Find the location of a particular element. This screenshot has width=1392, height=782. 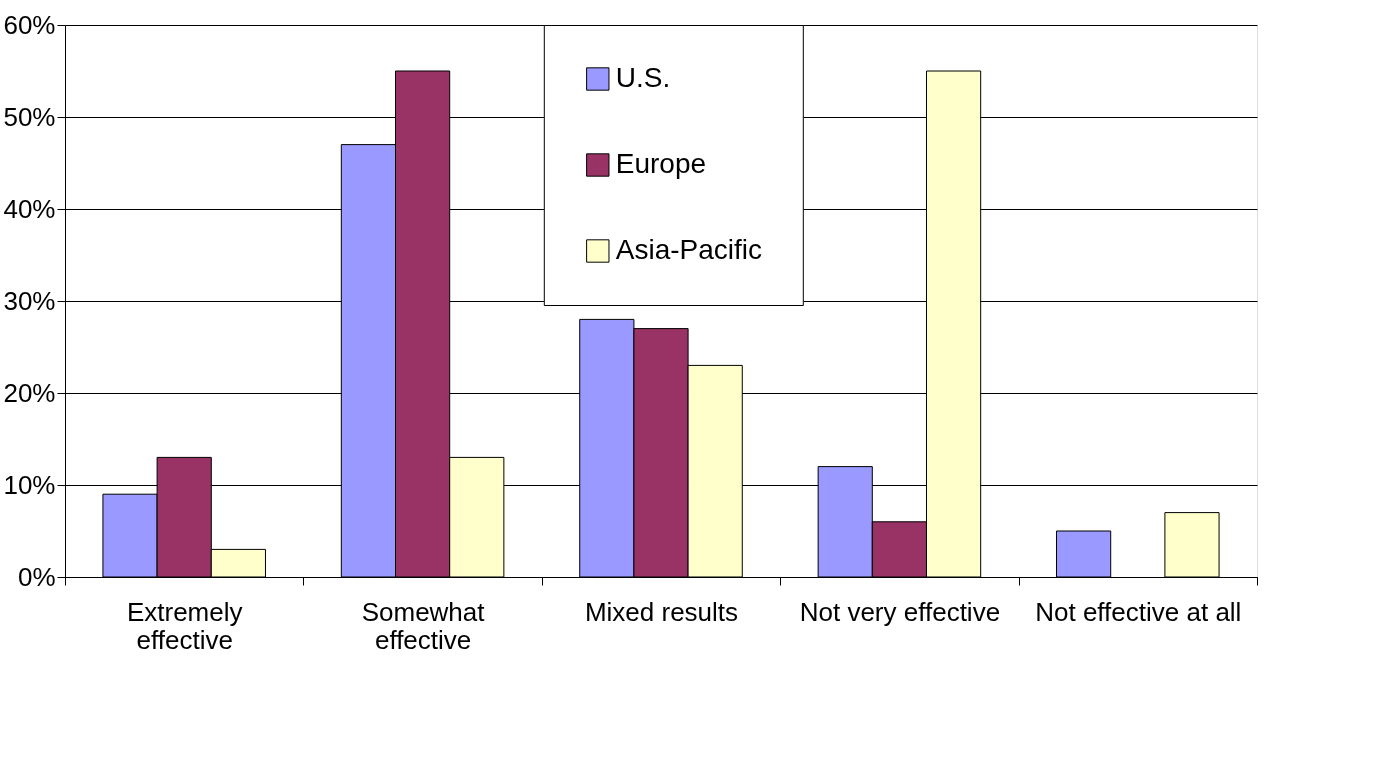

legend-label: Asia-Pacific is located at coordinates (689, 249).